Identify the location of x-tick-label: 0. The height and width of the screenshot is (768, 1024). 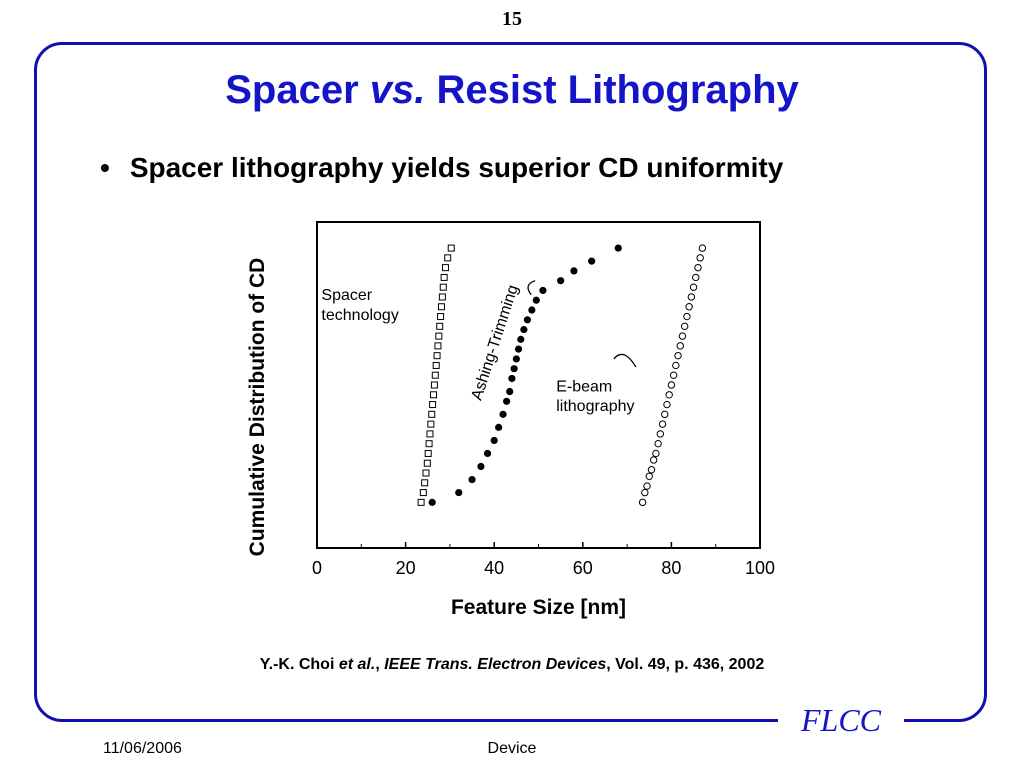
(317, 568).